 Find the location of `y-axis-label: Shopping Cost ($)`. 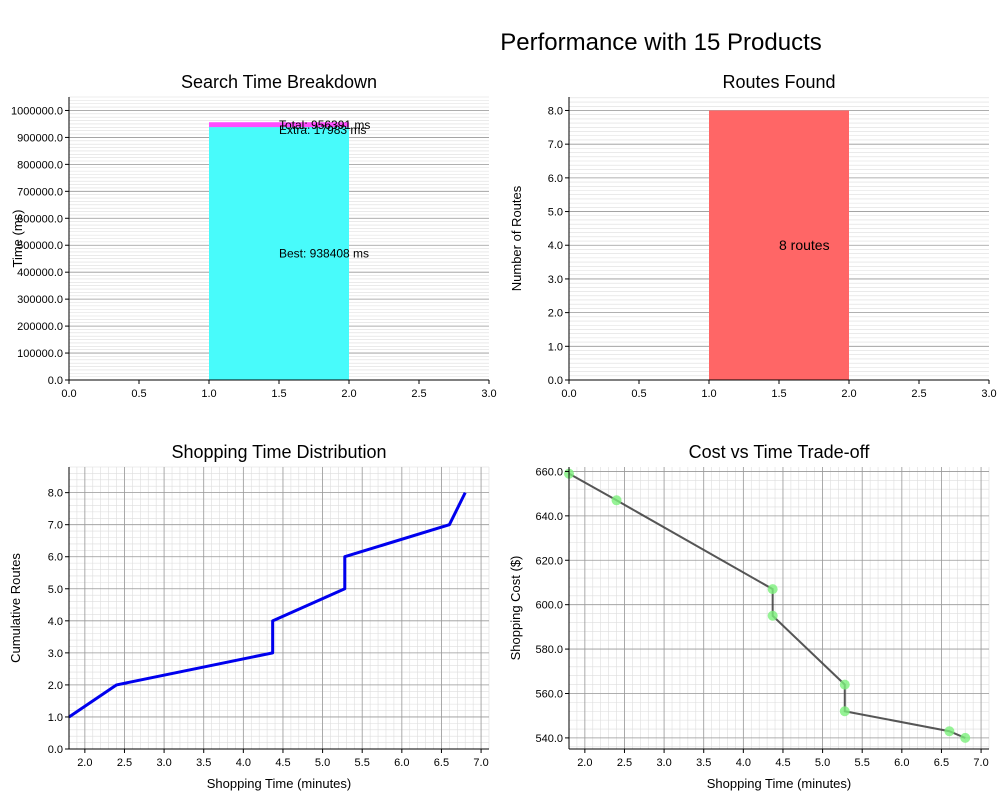

y-axis-label: Shopping Cost ($) is located at coordinates (515, 608).